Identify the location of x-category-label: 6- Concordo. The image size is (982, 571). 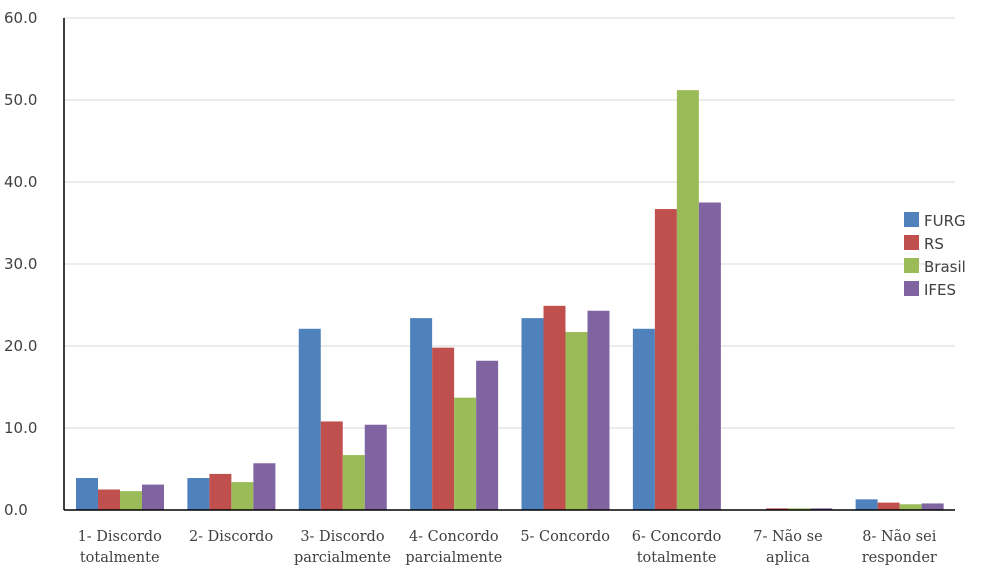
(677, 537).